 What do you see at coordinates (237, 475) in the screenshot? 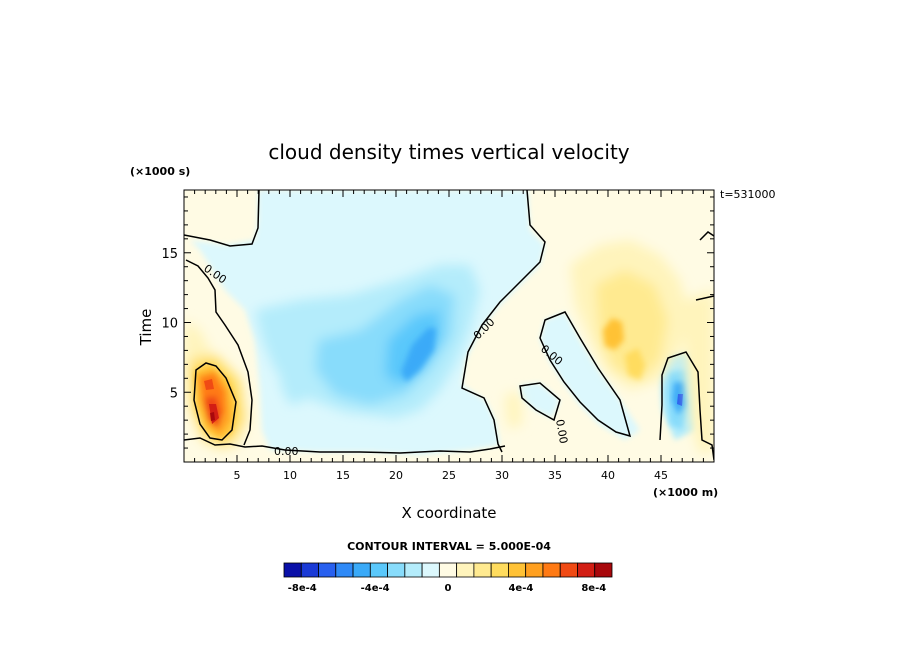
I see `x-tick-label: 5` at bounding box center [237, 475].